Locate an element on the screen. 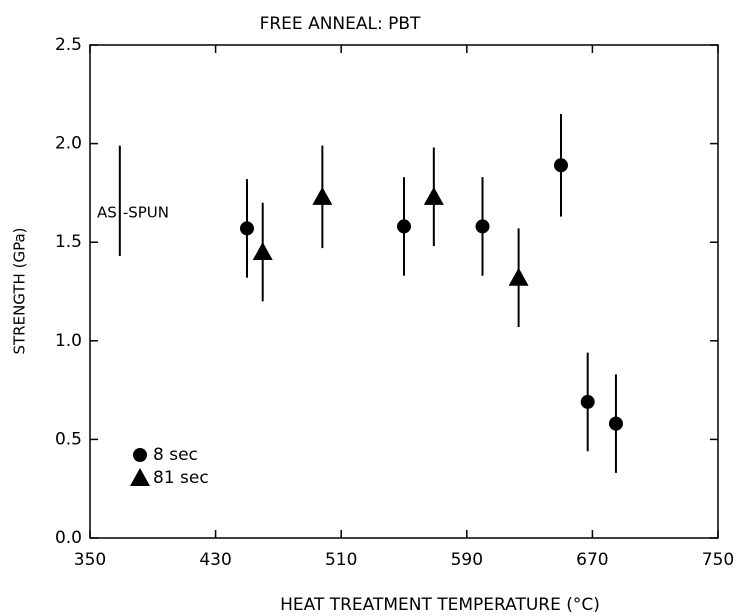 The width and height of the screenshot is (738, 616). legend-label: 81 sec is located at coordinates (181, 478).